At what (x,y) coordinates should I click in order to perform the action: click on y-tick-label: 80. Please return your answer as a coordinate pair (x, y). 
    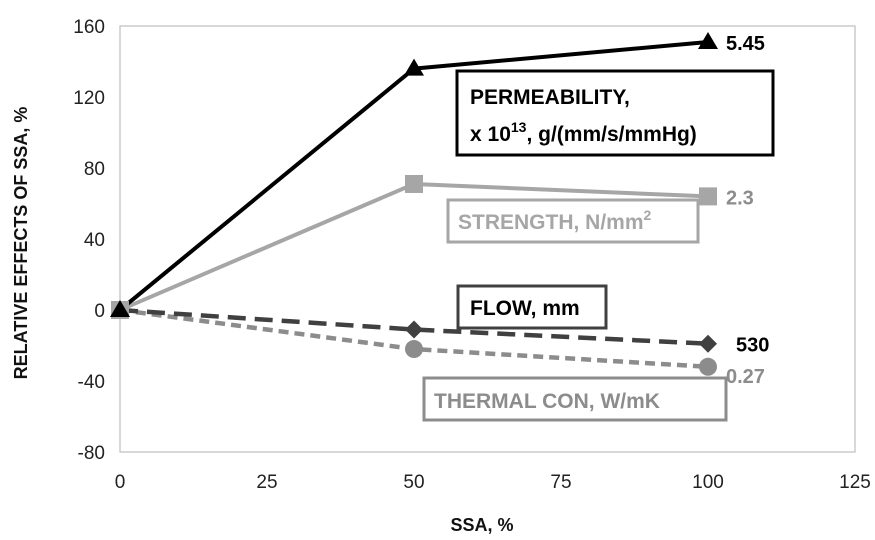
    Looking at the image, I should click on (94, 169).